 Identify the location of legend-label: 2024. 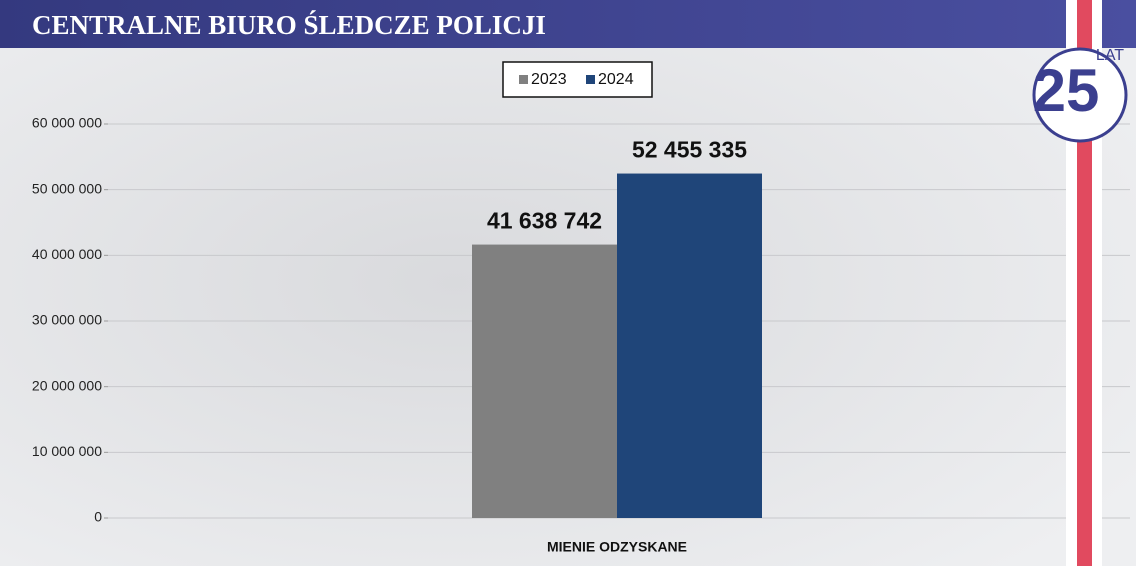
(616, 79).